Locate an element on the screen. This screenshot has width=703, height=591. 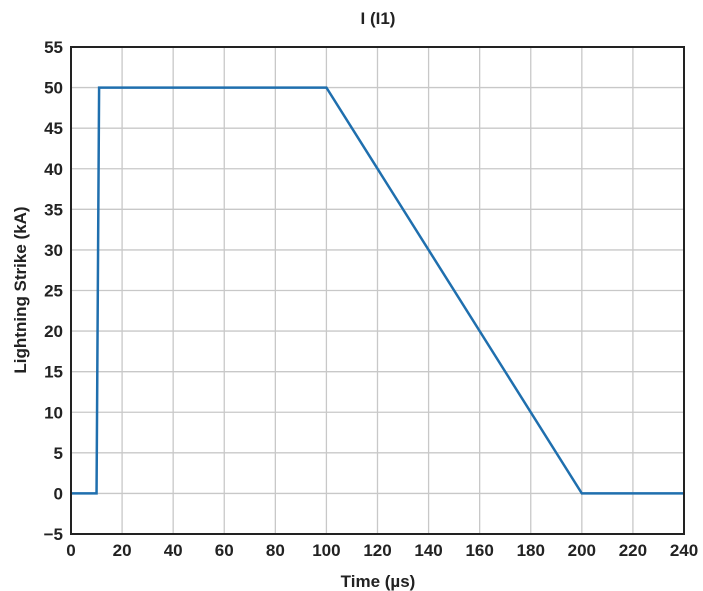
chart-title: I (I1) is located at coordinates (378, 18).